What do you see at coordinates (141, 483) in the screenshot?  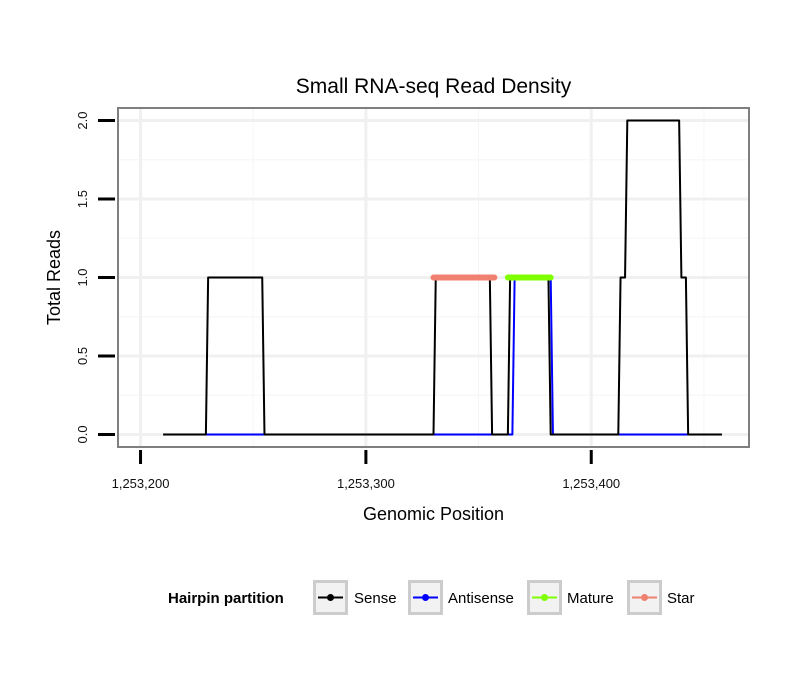 I see `x-tick-label: 1,253,200` at bounding box center [141, 483].